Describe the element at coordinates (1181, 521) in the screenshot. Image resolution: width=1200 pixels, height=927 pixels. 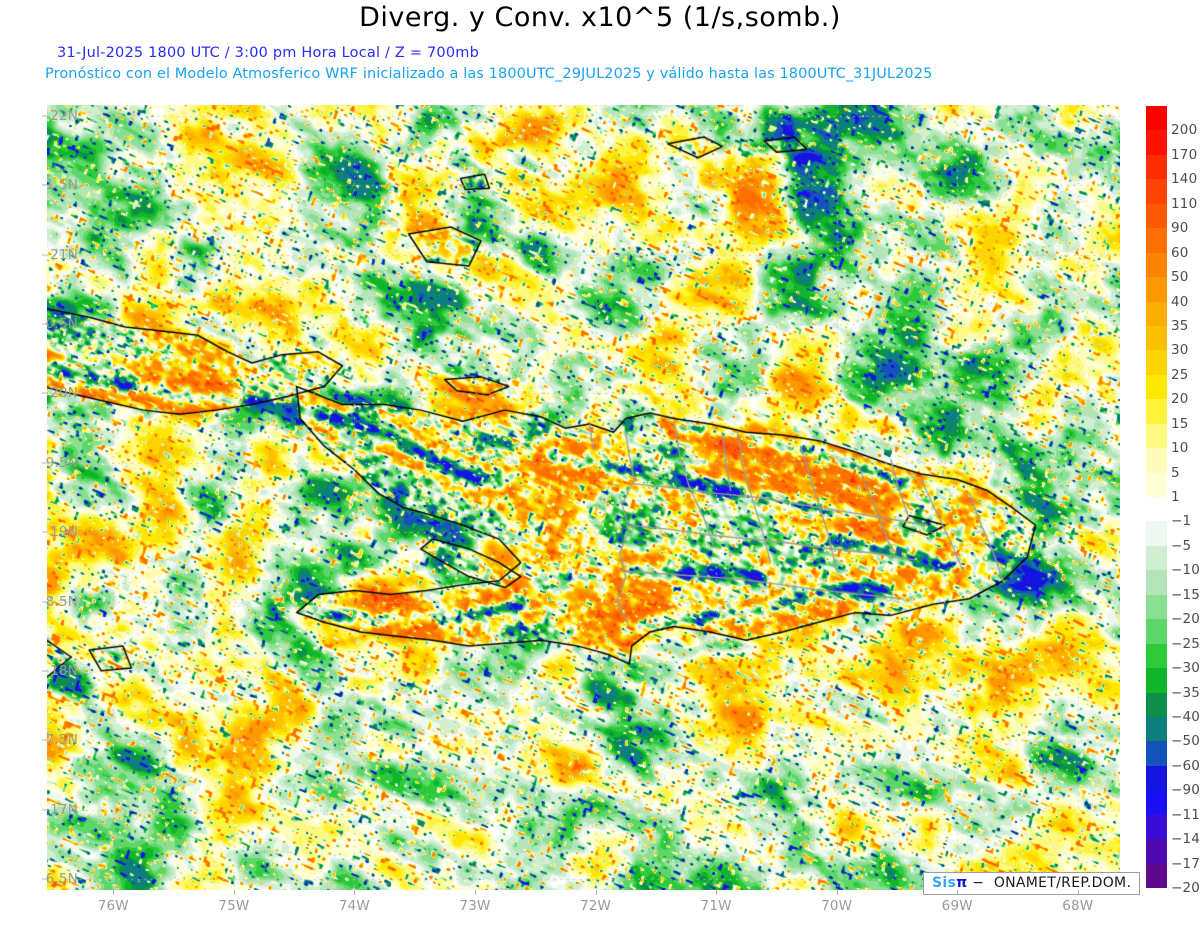
I see `colorbar-tick-label: −1` at that location.